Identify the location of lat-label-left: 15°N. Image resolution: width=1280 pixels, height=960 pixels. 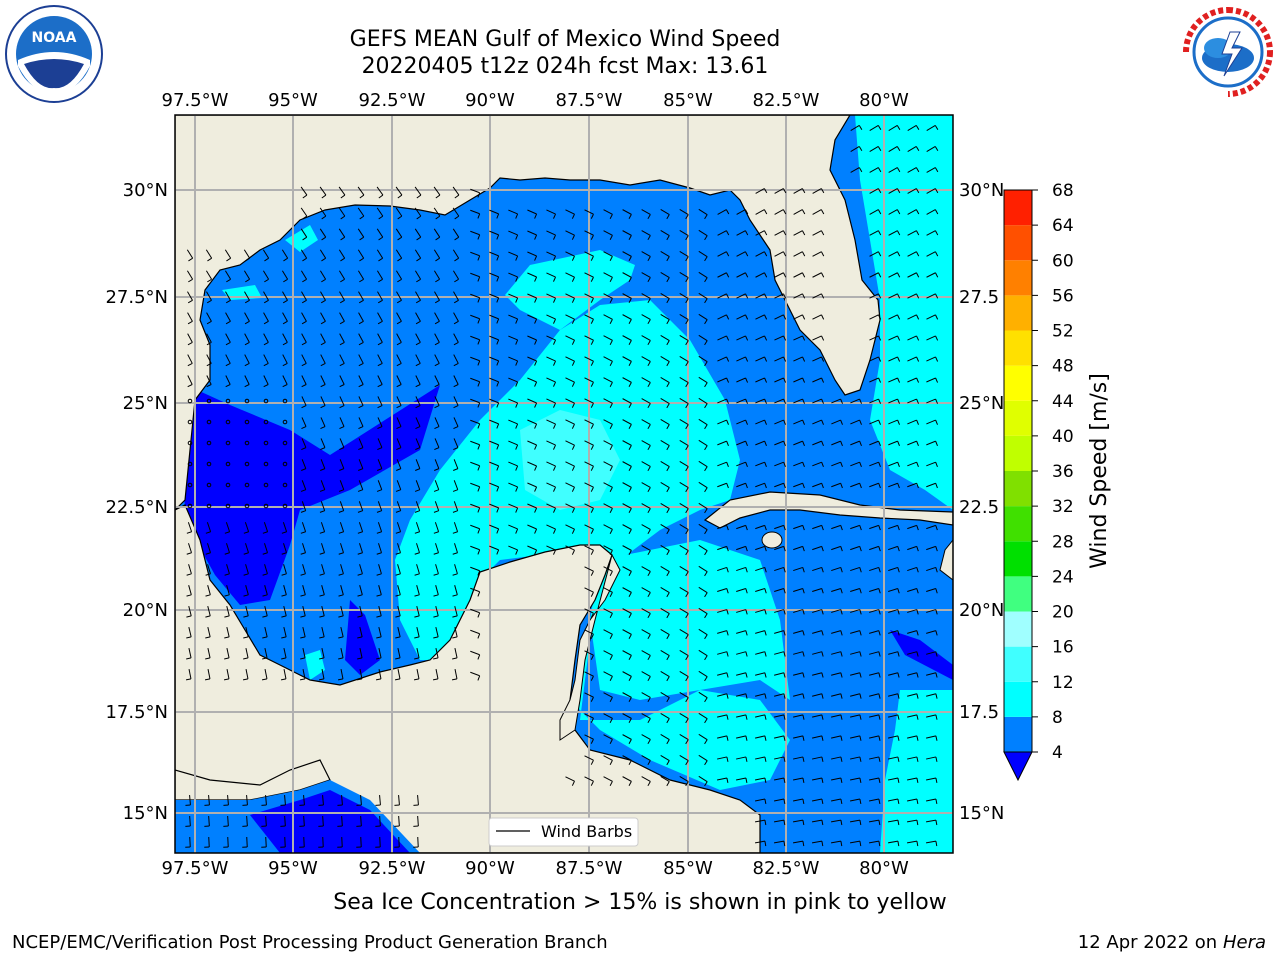
(145, 813).